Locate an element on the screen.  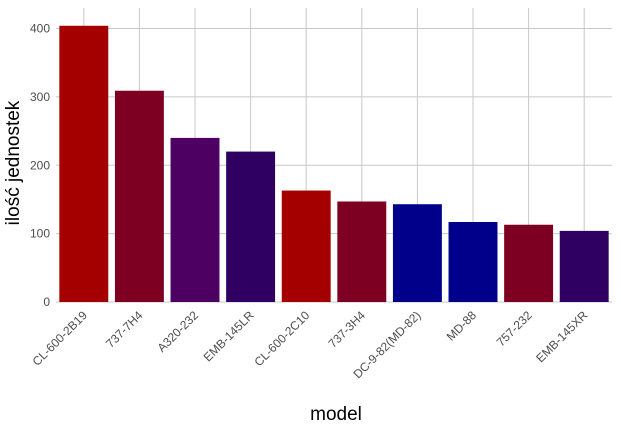
x-tick-label: 737-7H4 is located at coordinates (124, 329).